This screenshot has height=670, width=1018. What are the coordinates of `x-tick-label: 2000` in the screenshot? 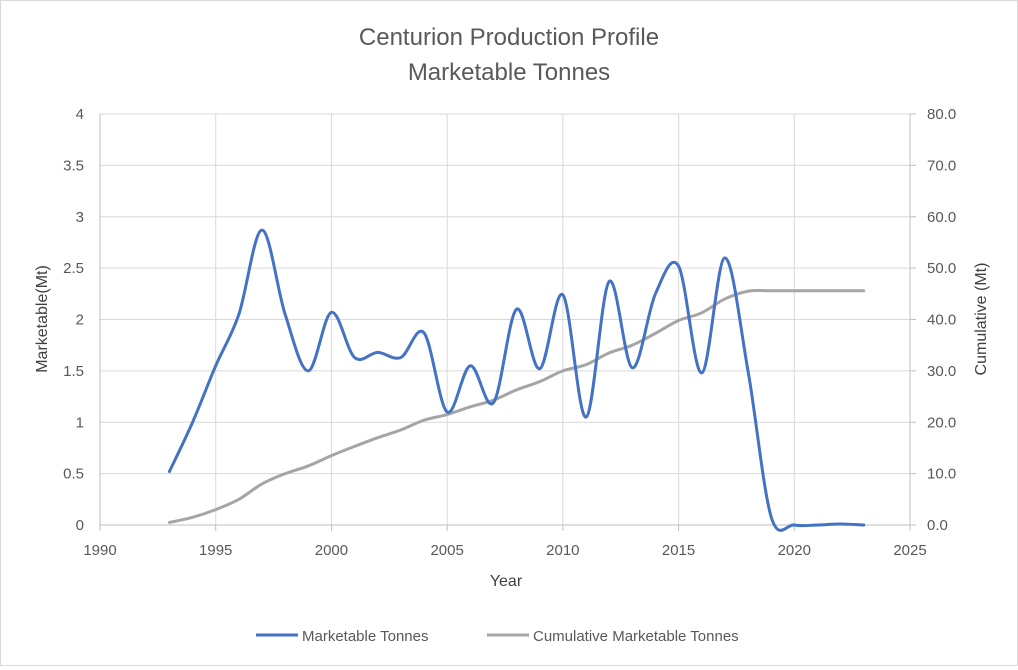 It's located at (331, 550).